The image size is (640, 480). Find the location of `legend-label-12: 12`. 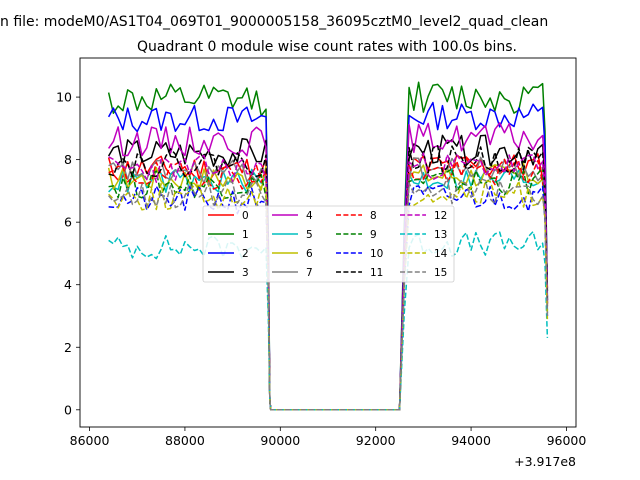

legend-label-12: 12 is located at coordinates (440, 216).